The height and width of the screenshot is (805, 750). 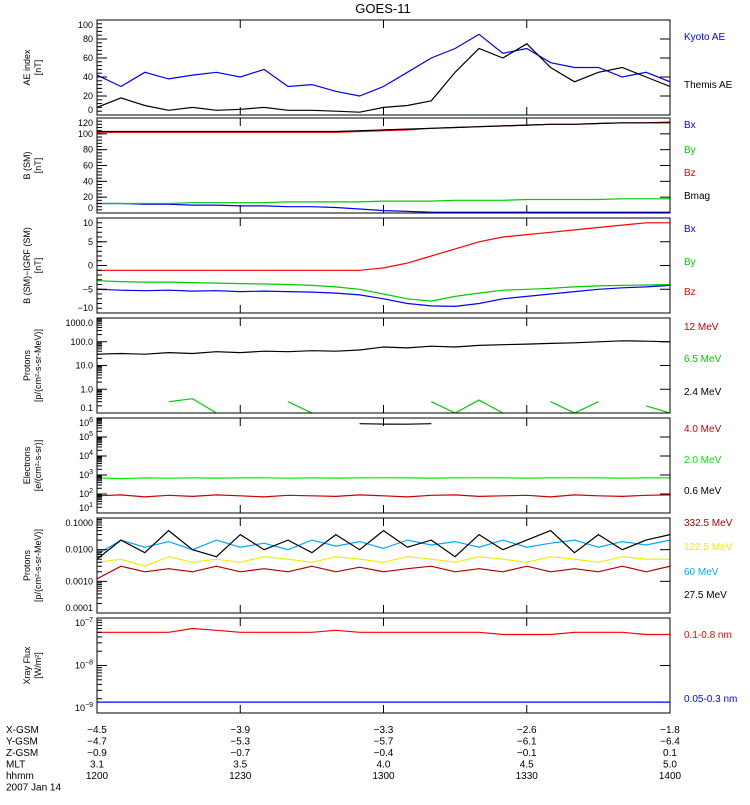 I want to click on series-line-themis-ae, so click(x=383, y=78).